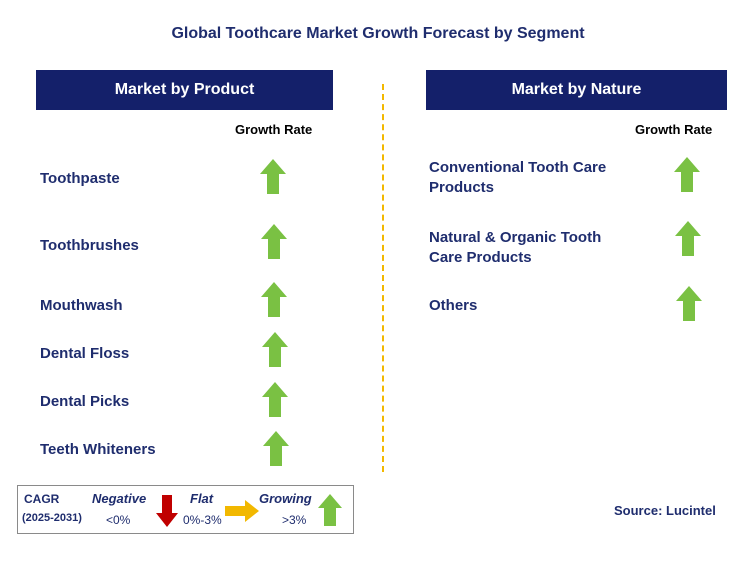 The height and width of the screenshot is (567, 756). Describe the element at coordinates (576, 90) in the screenshot. I see `nature-header: Market by Nature` at that location.